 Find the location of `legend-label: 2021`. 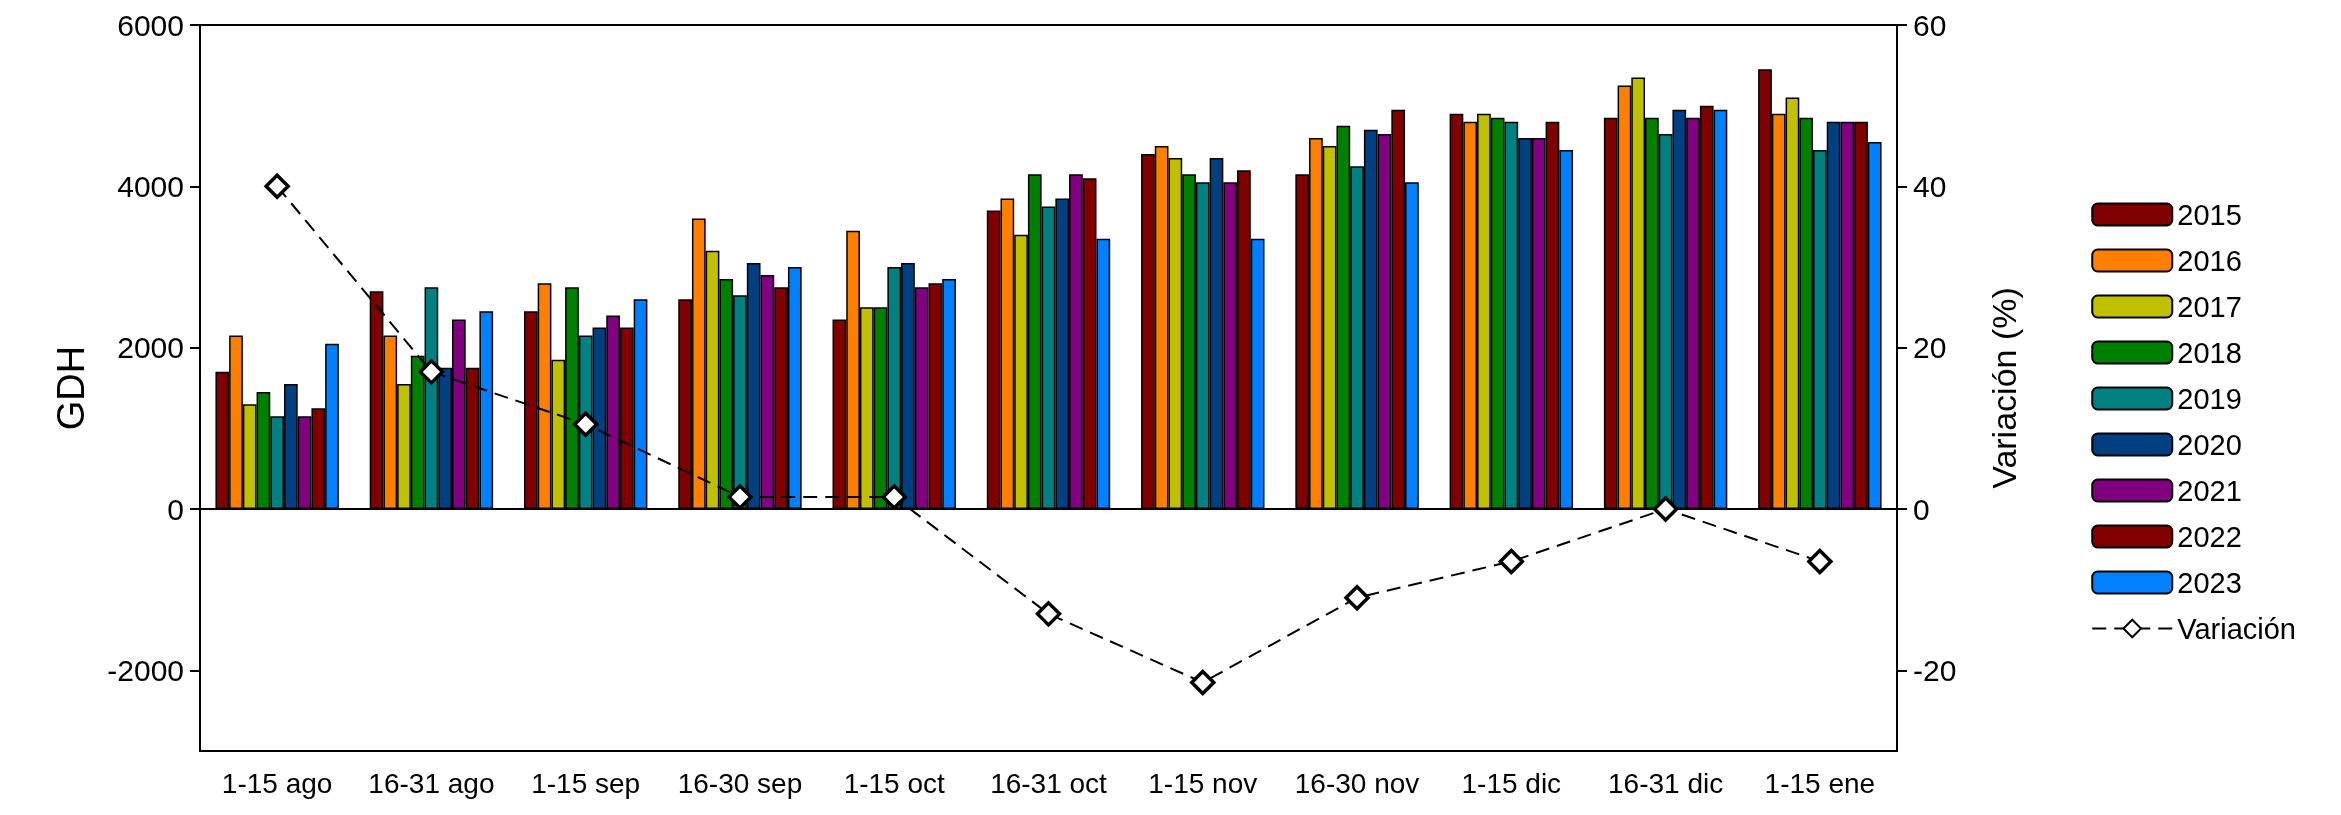

legend-label: 2021 is located at coordinates (2209, 490).